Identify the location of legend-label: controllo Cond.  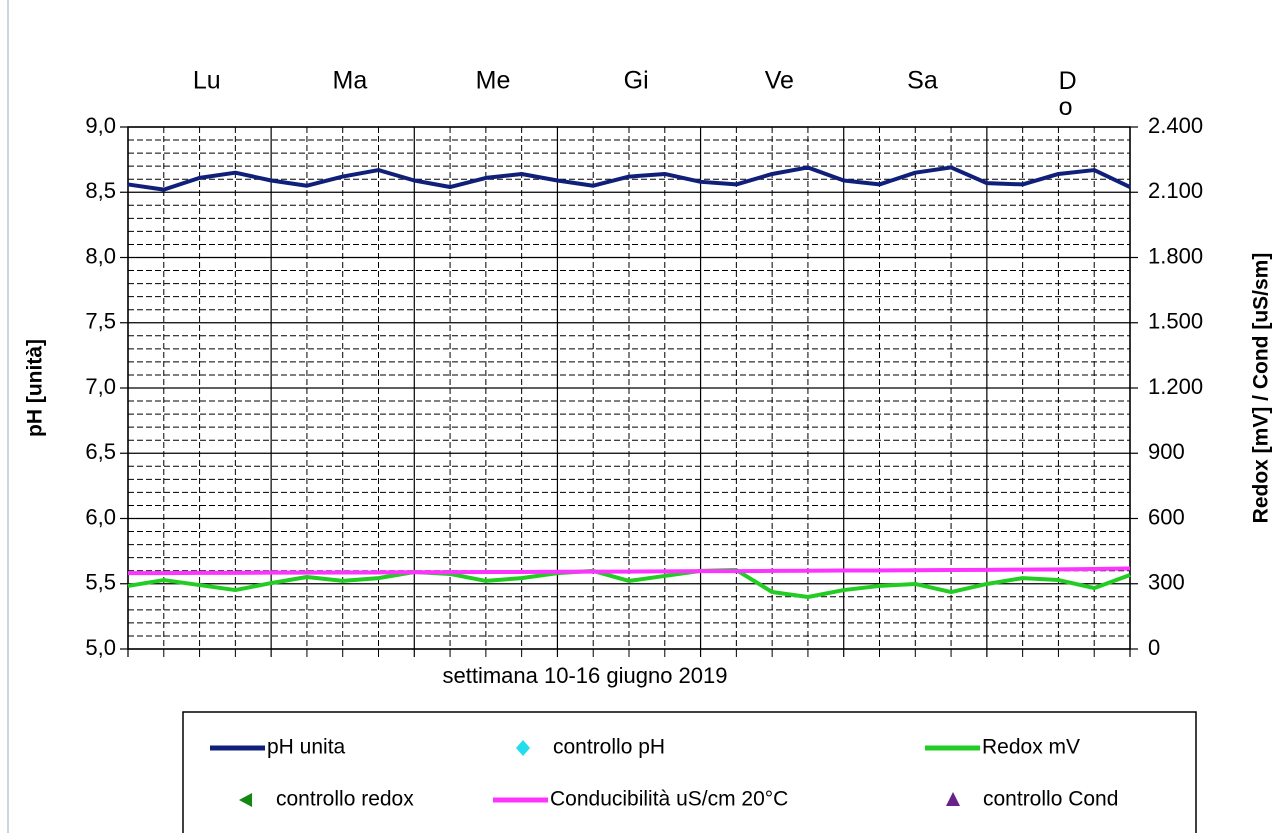
(1050, 799).